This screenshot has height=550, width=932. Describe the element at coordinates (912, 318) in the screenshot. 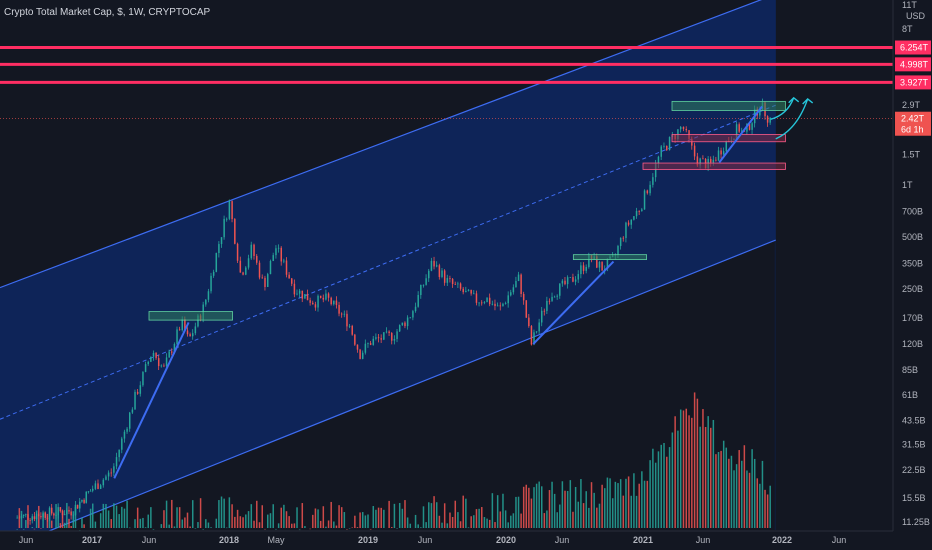

I see `y-tick-label: 170B` at that location.